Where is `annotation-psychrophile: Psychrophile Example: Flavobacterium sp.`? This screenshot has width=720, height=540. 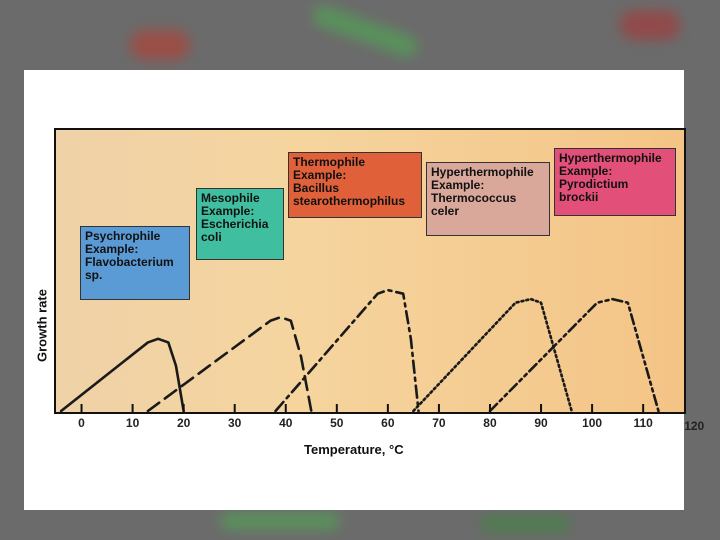
annotation-psychrophile: Psychrophile Example: Flavobacterium sp. is located at coordinates (135, 263).